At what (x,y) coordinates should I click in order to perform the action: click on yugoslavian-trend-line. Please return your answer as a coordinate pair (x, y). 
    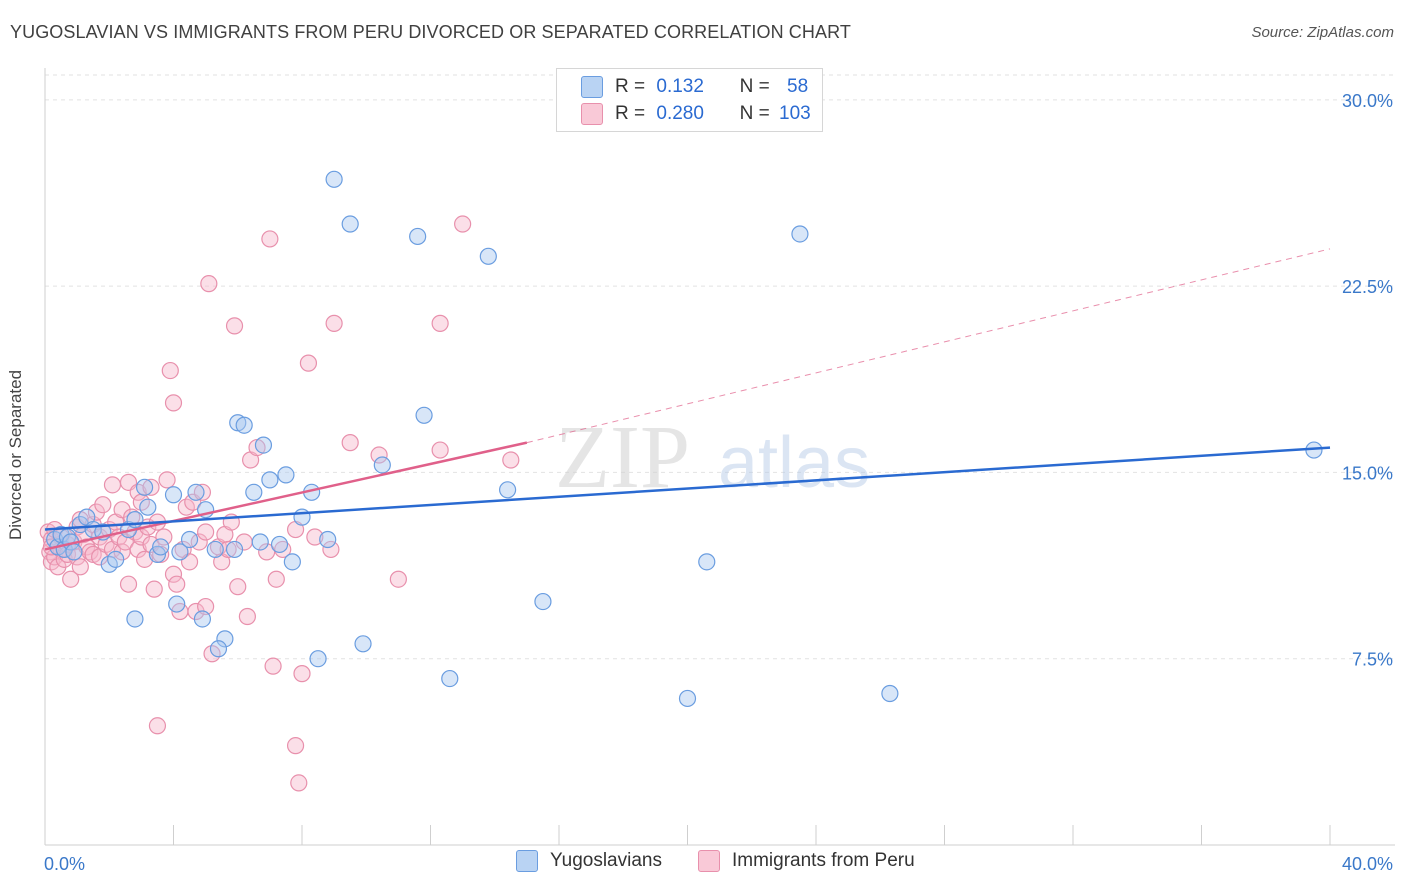
    Looking at the image, I should click on (687, 488).